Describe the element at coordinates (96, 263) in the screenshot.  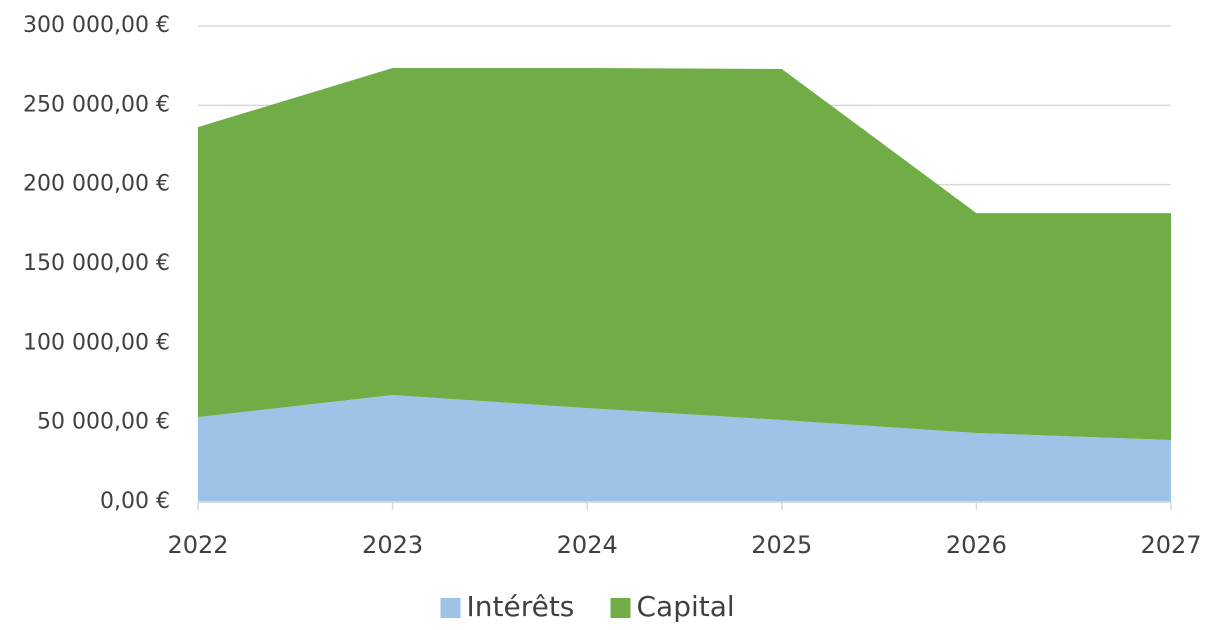
I see `y-tick-label: 150 000,00 €` at that location.